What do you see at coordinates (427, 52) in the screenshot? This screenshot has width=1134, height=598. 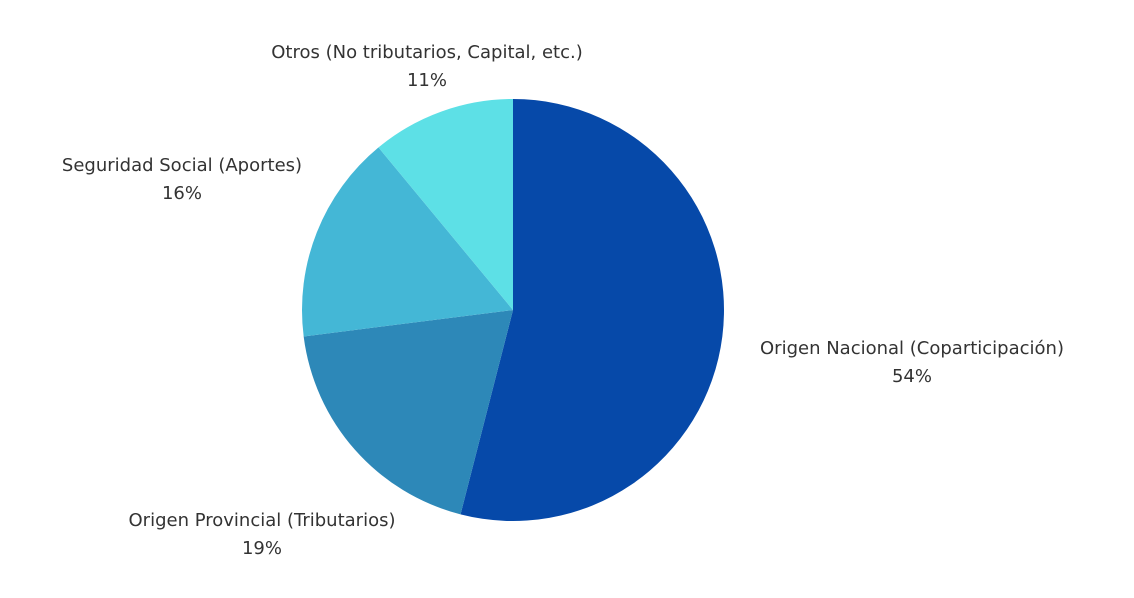 I see `slice-label: Otros (No tributarios, Capital, etc.)` at bounding box center [427, 52].